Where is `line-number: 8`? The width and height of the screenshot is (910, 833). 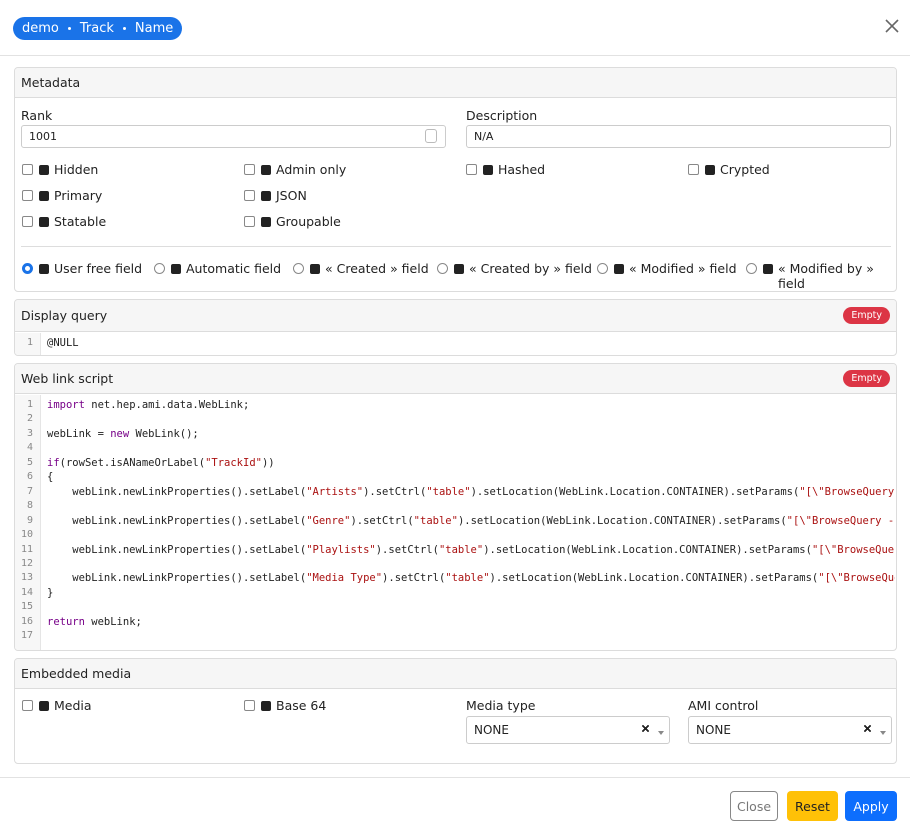
line-number: 8 is located at coordinates (29, 506).